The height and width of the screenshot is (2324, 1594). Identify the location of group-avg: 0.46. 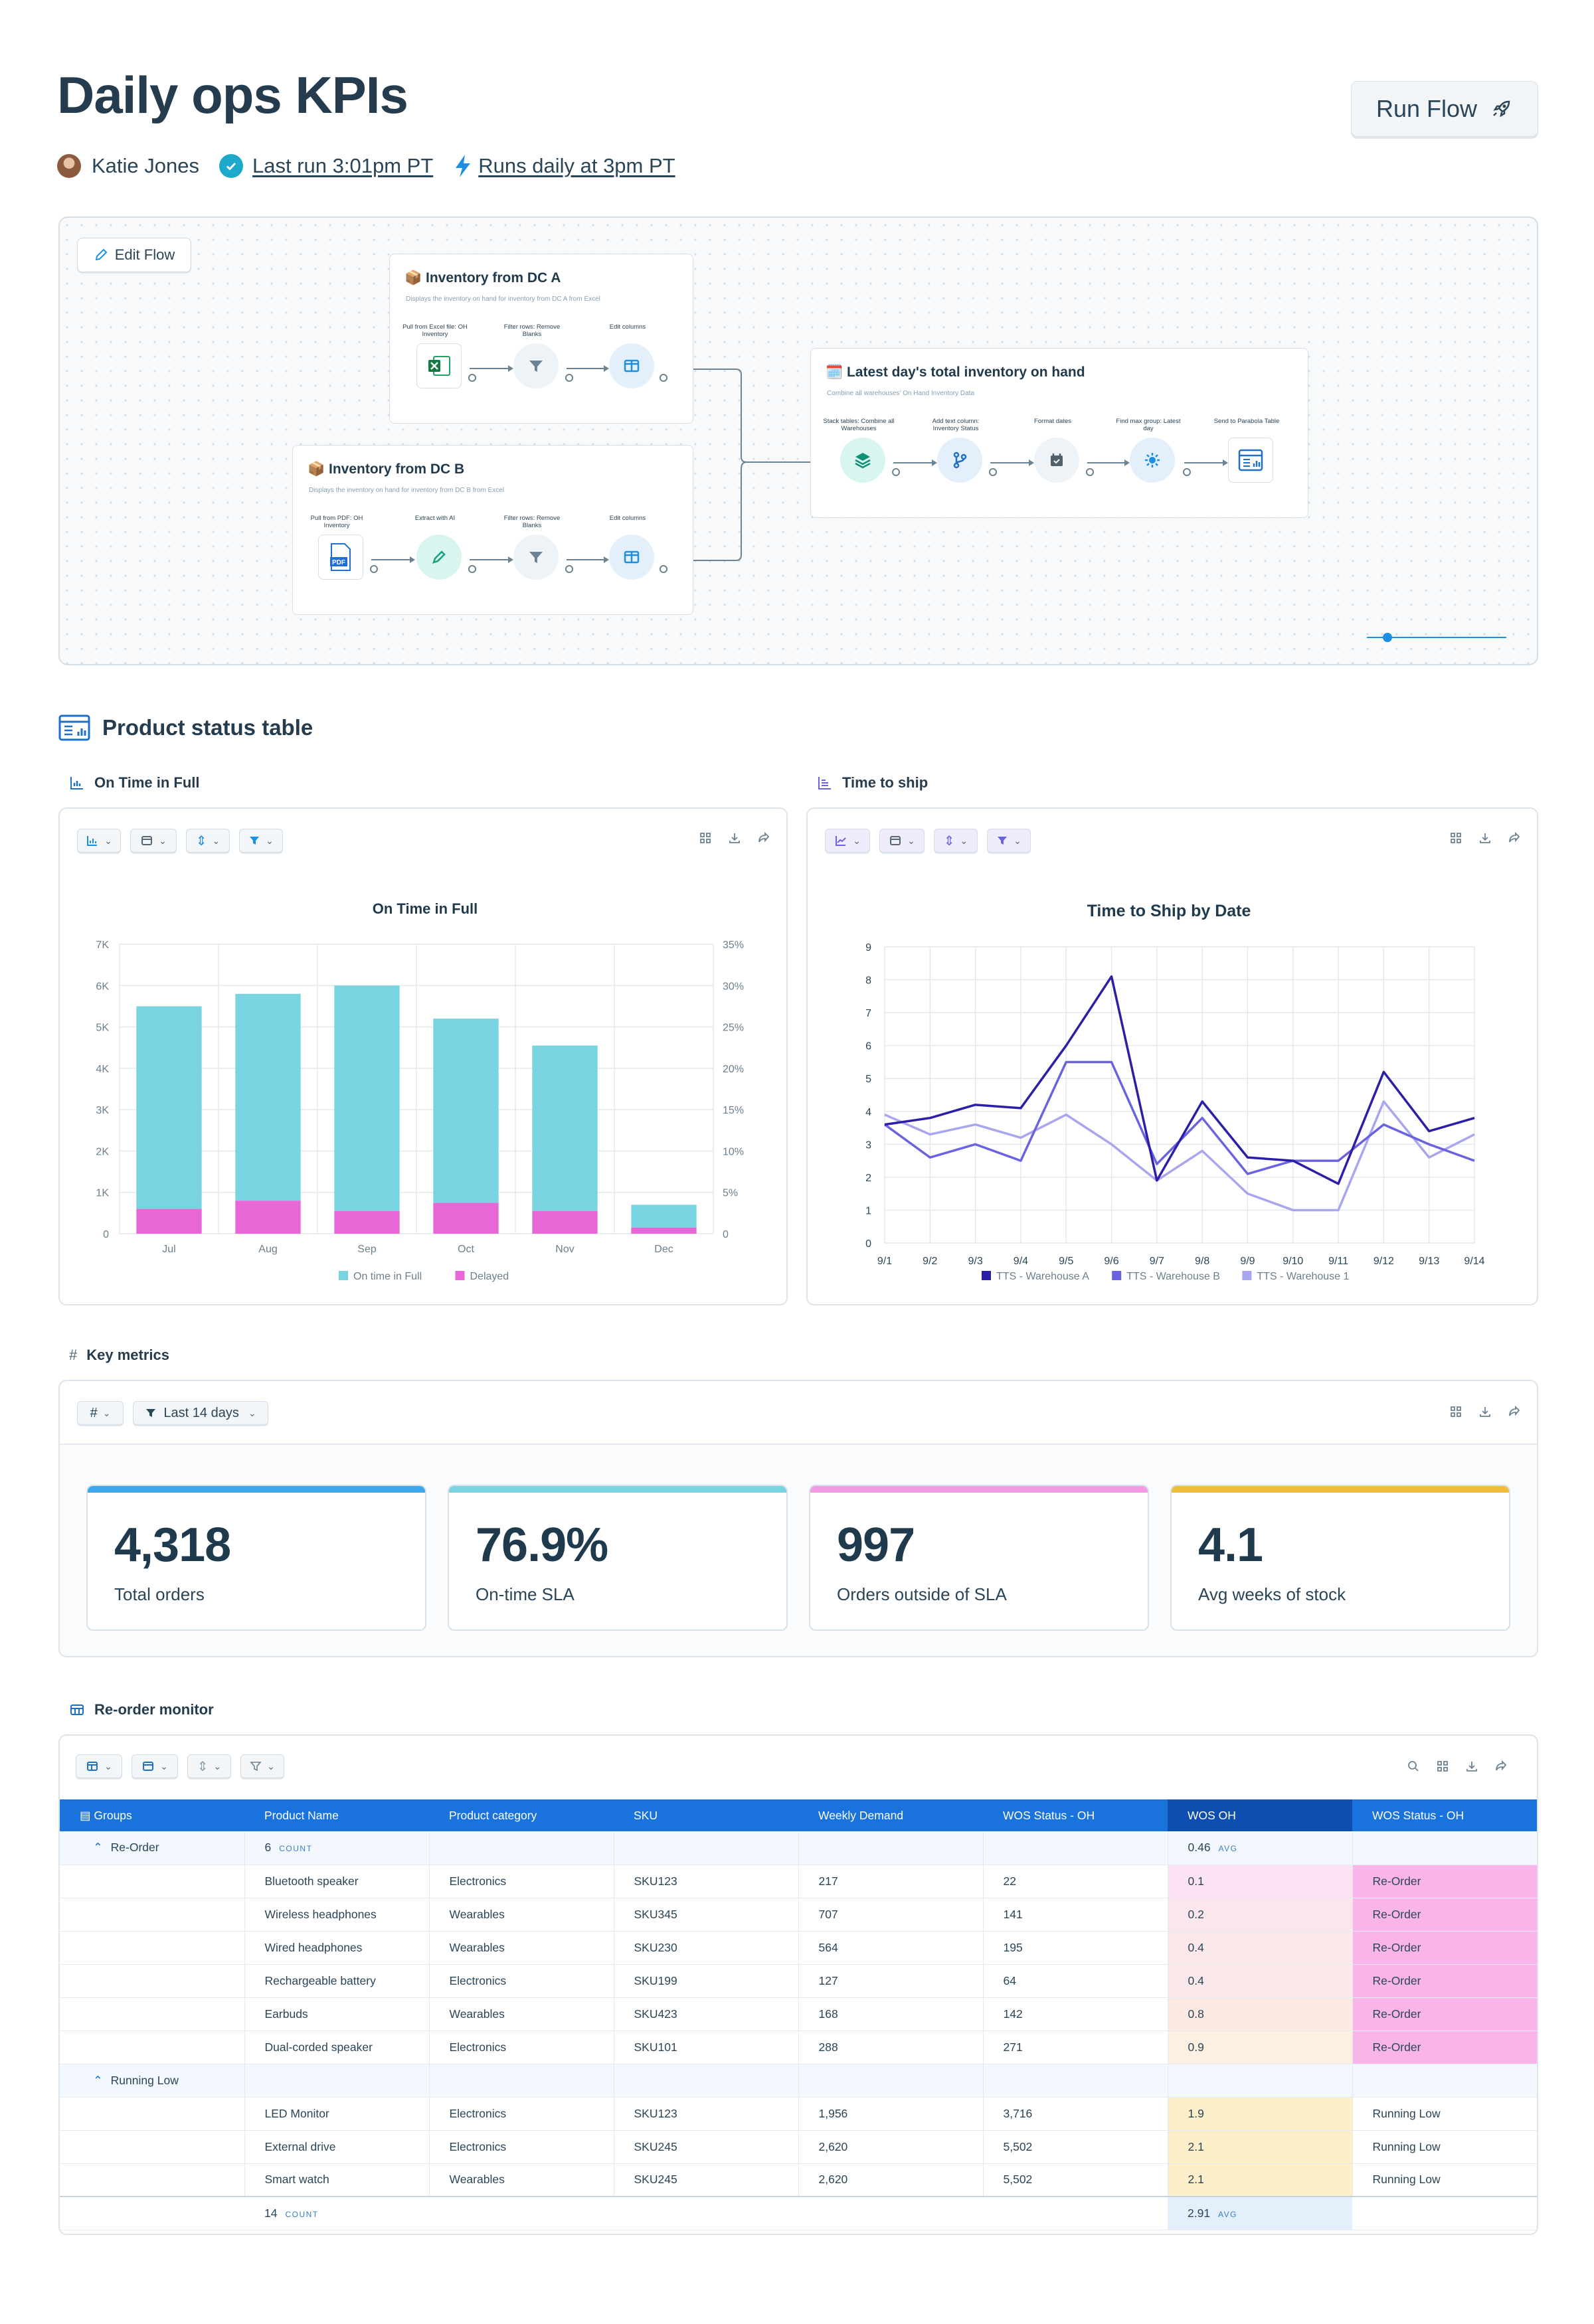
(1199, 1848).